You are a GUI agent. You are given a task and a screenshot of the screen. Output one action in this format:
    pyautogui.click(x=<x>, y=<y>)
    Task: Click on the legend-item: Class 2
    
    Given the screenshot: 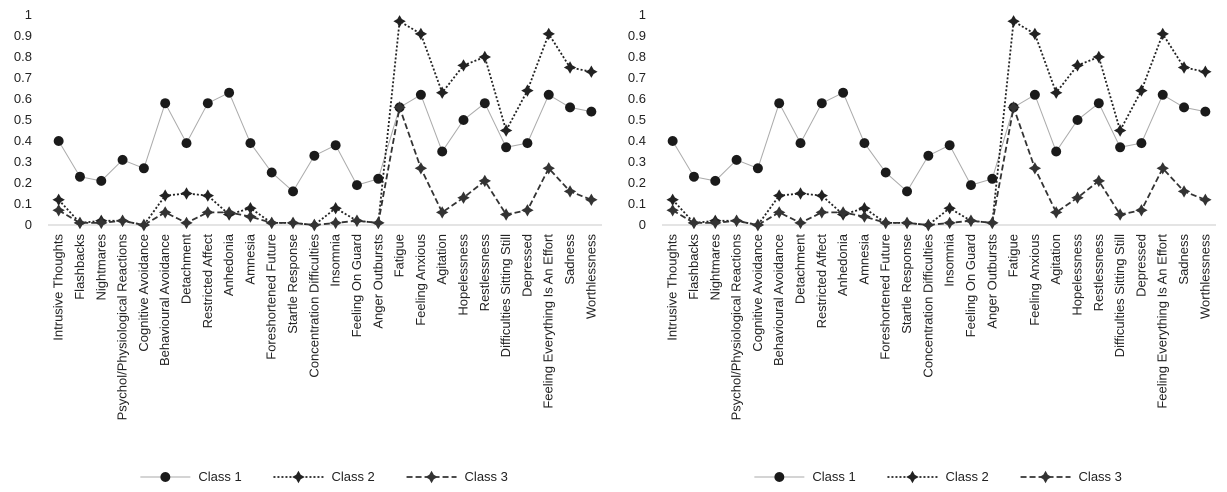 What is the action you would take?
    pyautogui.click(x=938, y=476)
    